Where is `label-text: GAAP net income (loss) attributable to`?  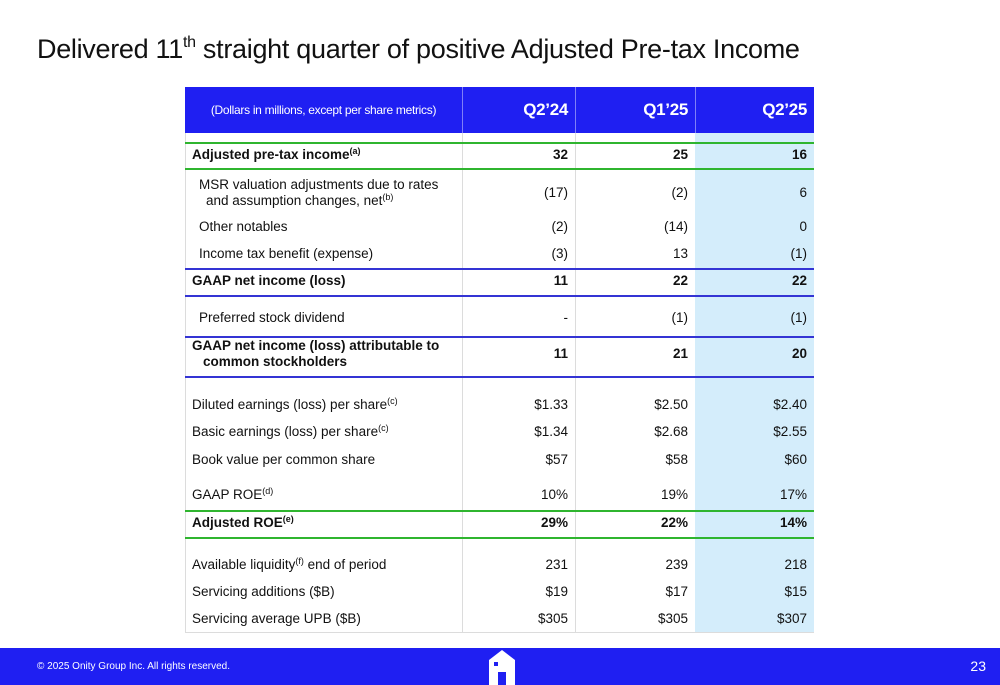 label-text: GAAP net income (loss) attributable to is located at coordinates (316, 345).